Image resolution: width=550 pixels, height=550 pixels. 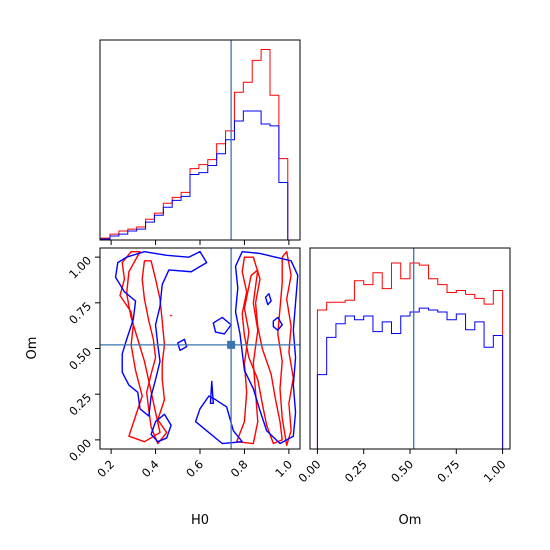 I want to click on axes-frame, so click(x=200, y=348).